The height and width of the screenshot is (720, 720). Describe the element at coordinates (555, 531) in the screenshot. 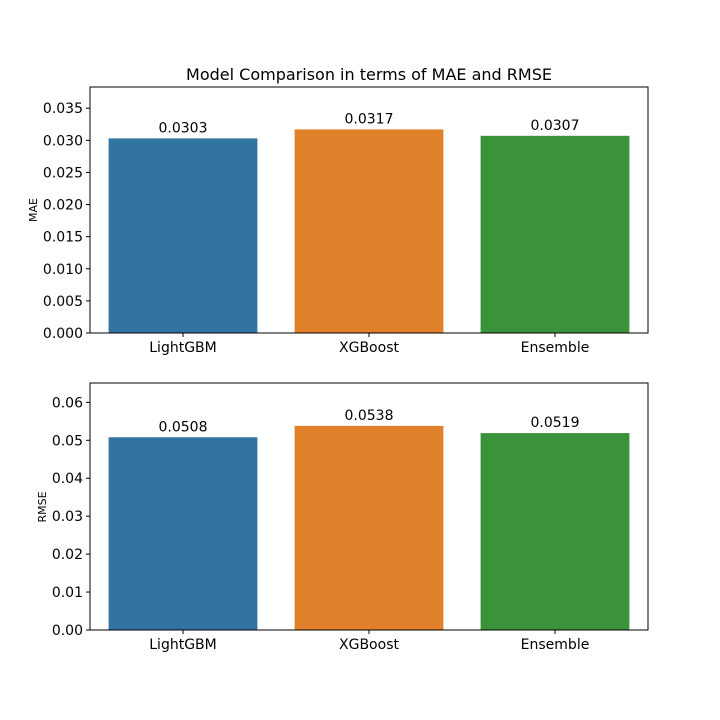

I see `rmse-bar-ensemble` at that location.